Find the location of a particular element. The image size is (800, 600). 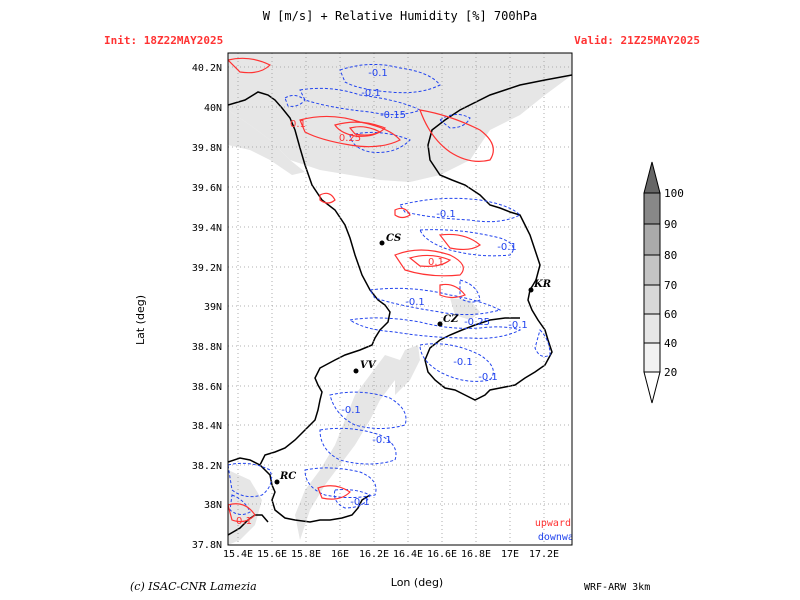

cities: CS KR CZ VV RC is located at coordinates (412, 359).